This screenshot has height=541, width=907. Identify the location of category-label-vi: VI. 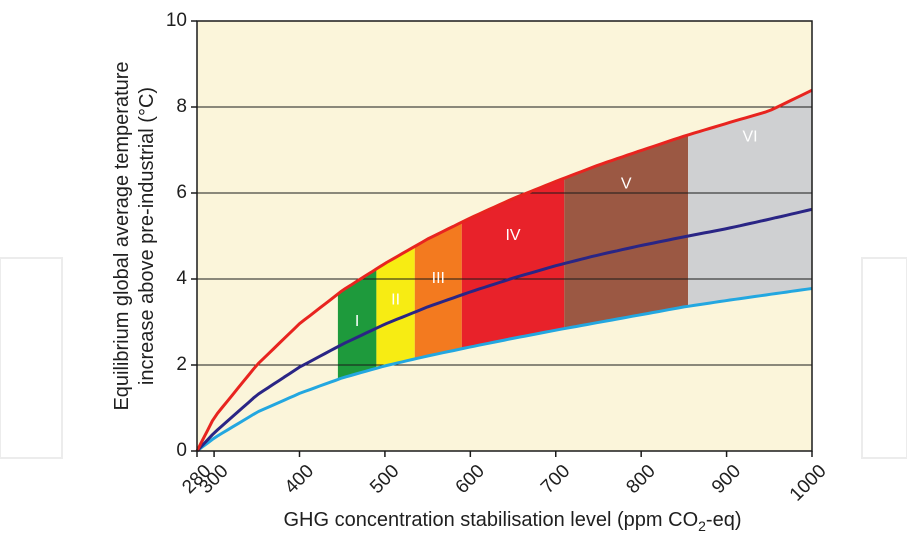
(750, 136).